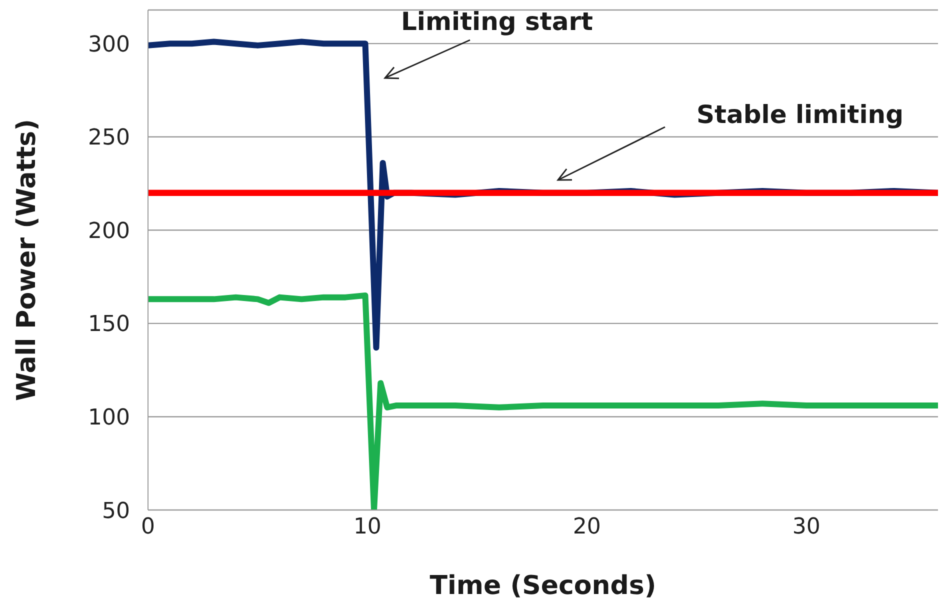 This screenshot has width=949, height=602. Describe the element at coordinates (109, 418) in the screenshot. I see `y-tick-label: 100` at that location.